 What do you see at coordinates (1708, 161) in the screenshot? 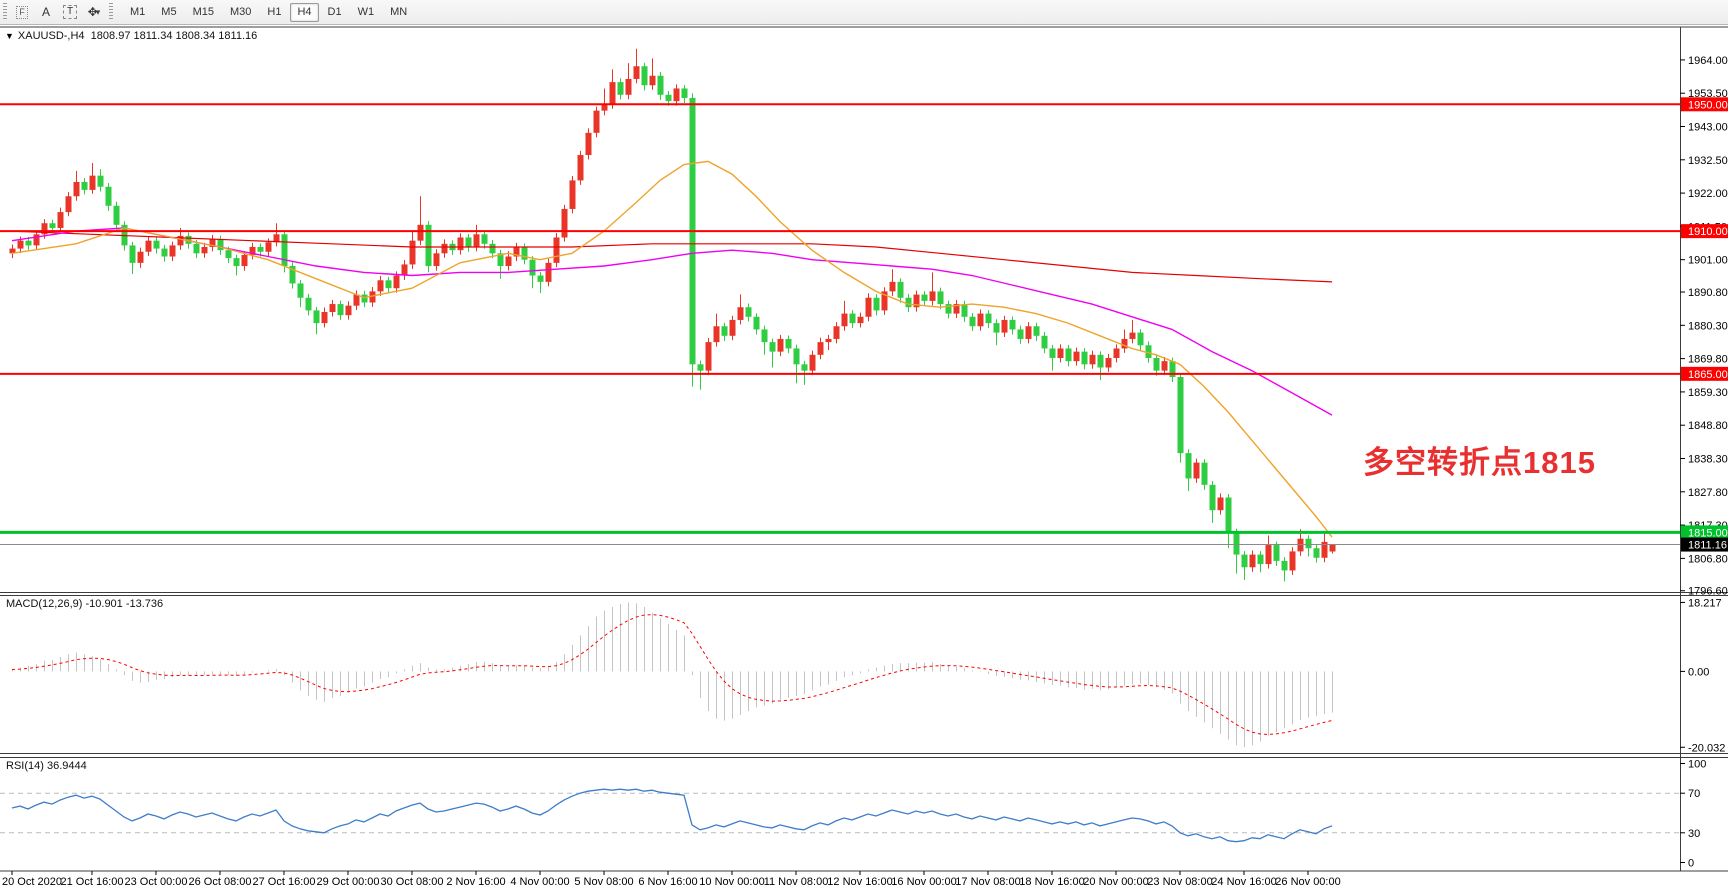
I see `price-tick-label: 1932.50` at bounding box center [1708, 161].